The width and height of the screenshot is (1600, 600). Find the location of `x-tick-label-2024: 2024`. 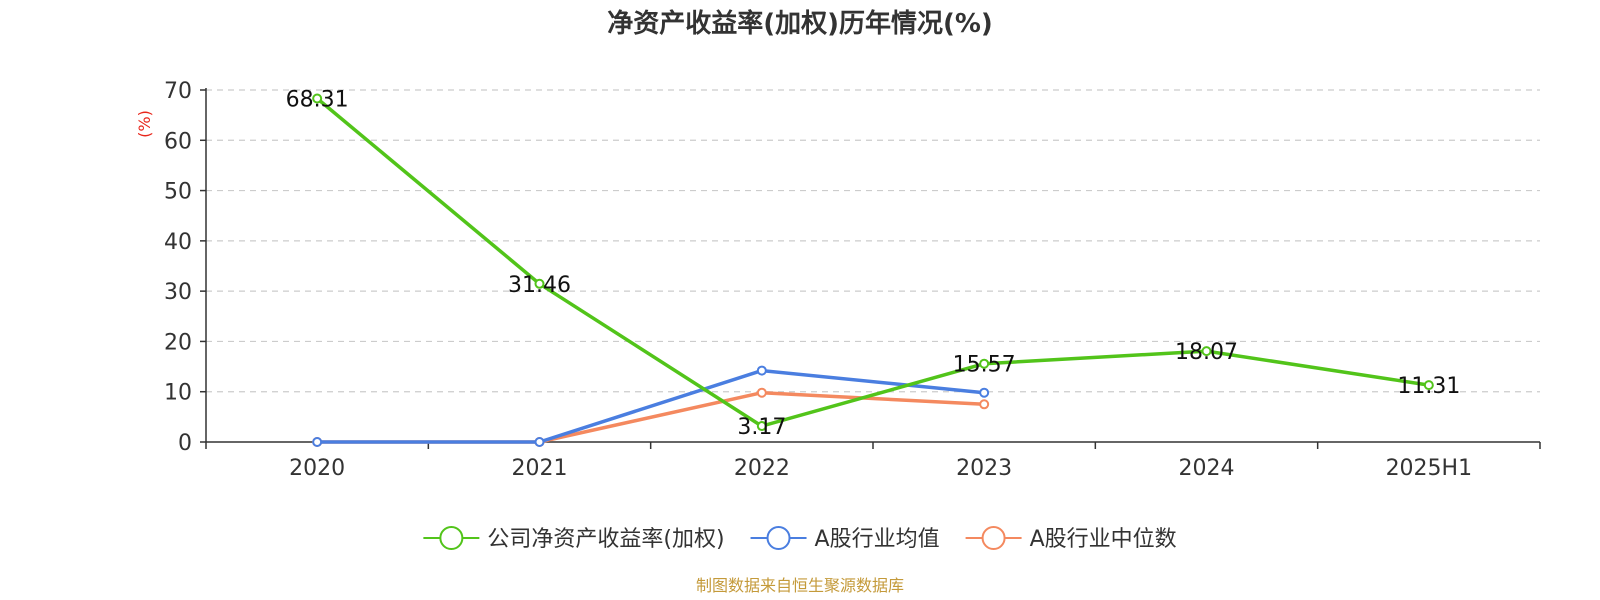

x-tick-label-2024: 2024 is located at coordinates (1207, 468).